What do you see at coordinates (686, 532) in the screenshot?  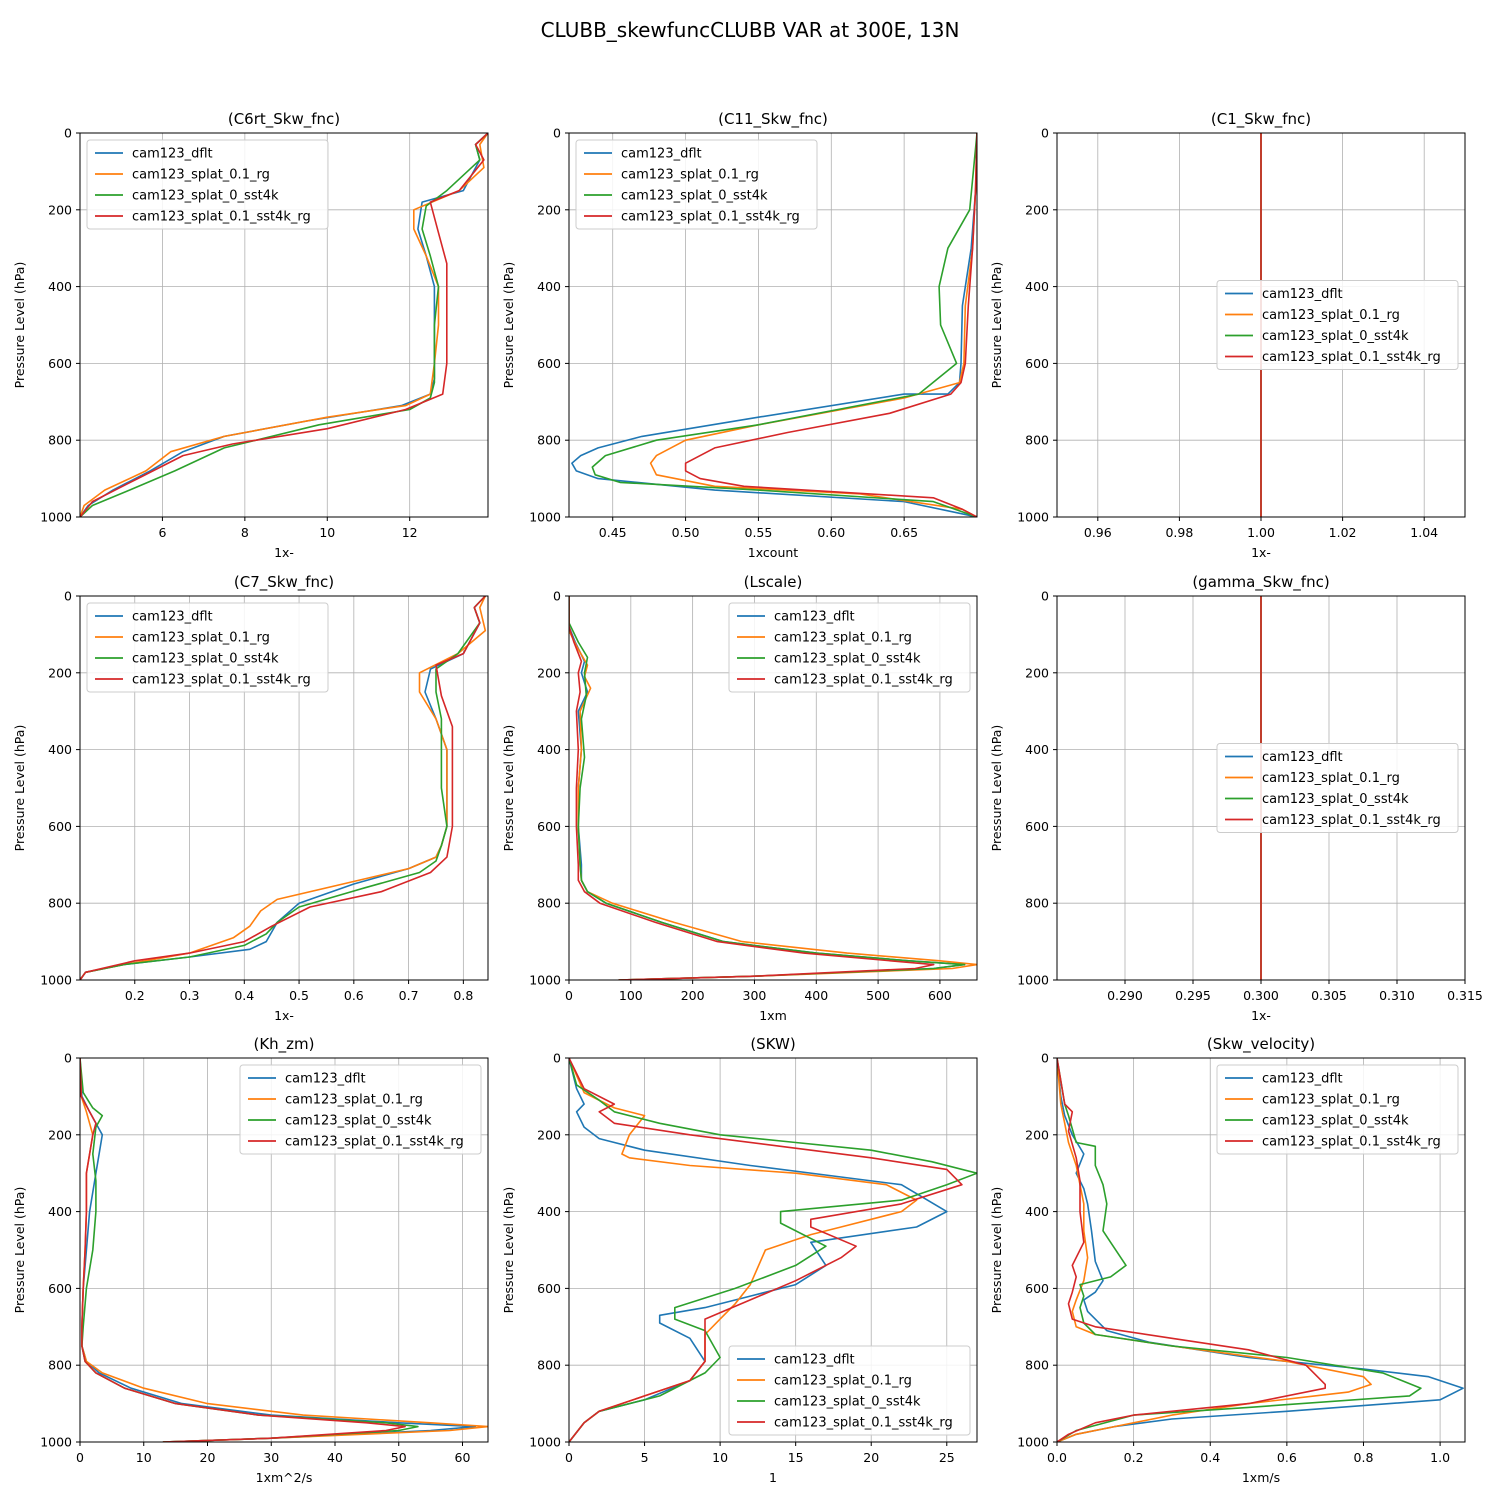 I see `x-tick-label: 0.50` at bounding box center [686, 532].